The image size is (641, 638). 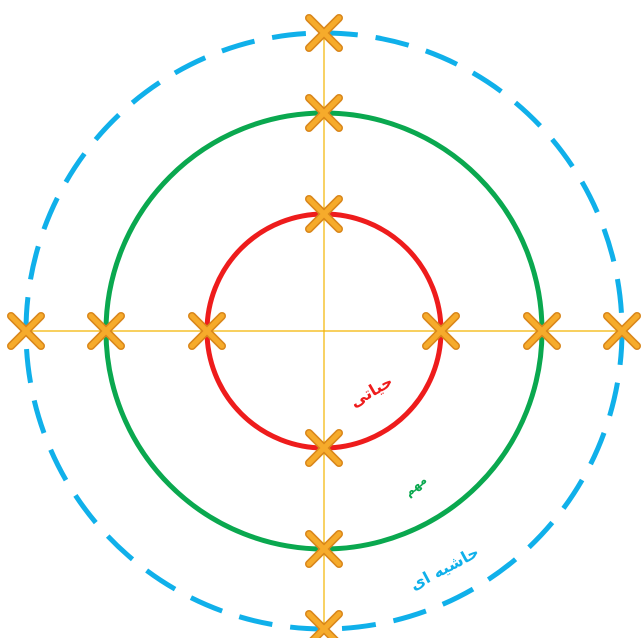 I want to click on critical-ring-label: حیاتی, so click(x=371, y=391).